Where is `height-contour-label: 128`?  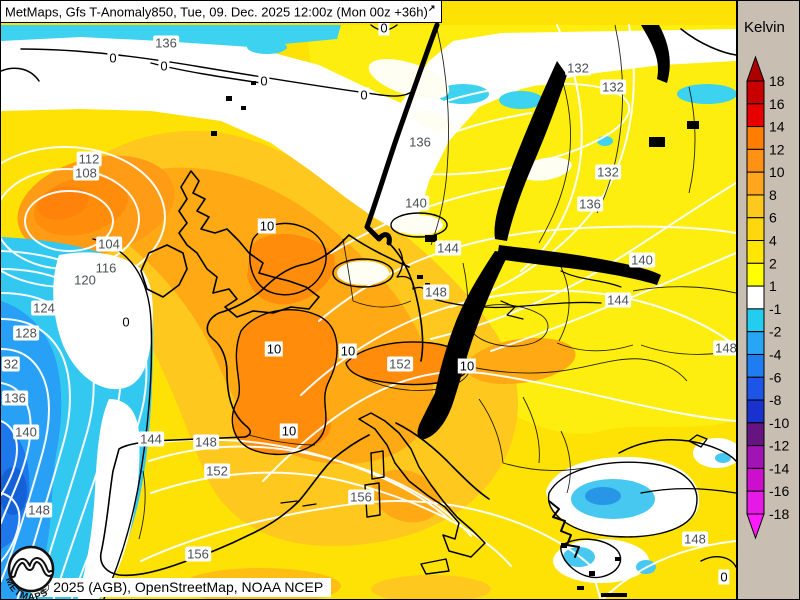
height-contour-label: 128 is located at coordinates (26, 333).